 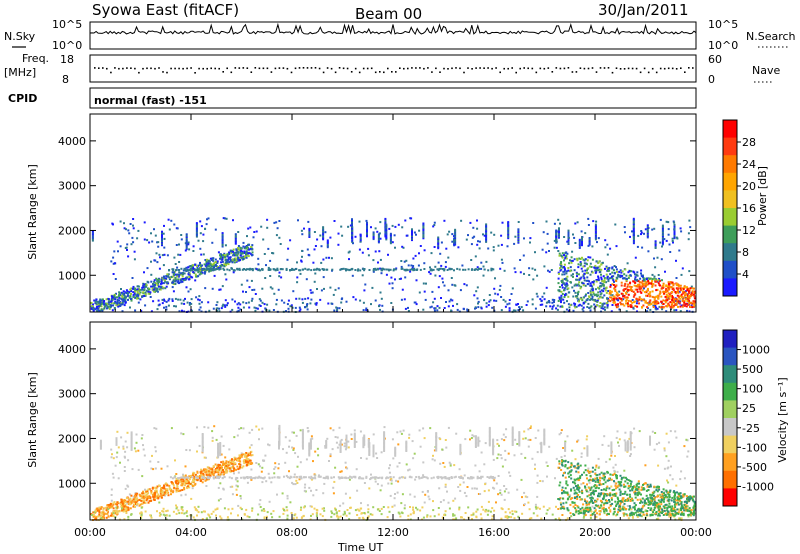 What do you see at coordinates (711, 79) in the screenshot?
I see `nave-tick-bottom: 0` at bounding box center [711, 79].